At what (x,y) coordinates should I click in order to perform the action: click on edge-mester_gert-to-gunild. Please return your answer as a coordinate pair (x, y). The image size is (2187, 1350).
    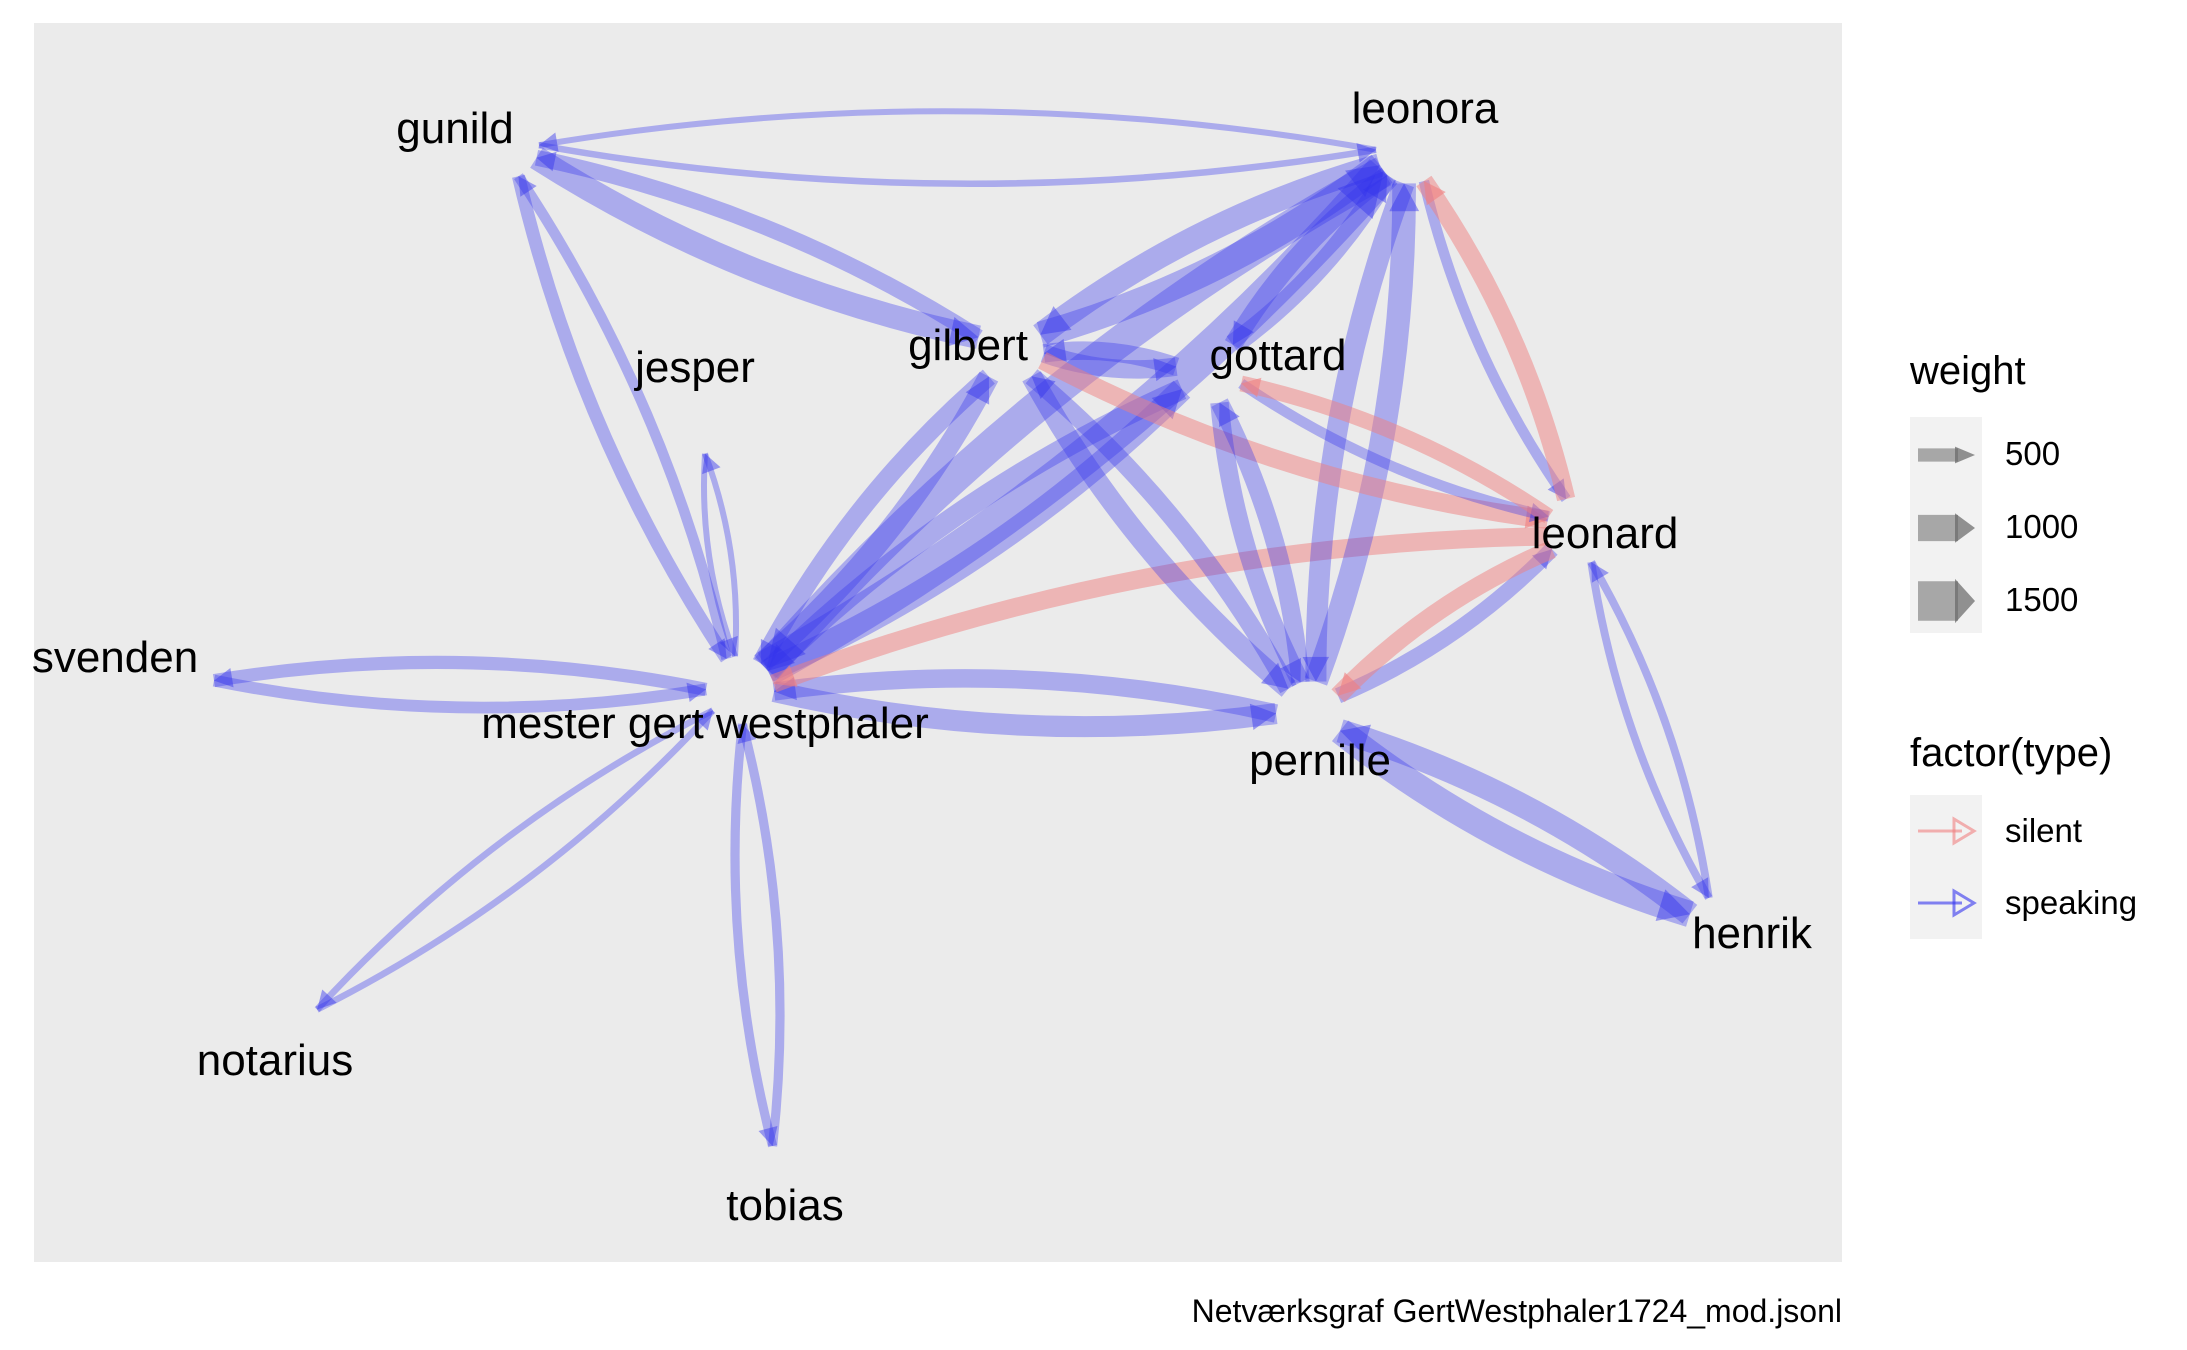
    Looking at the image, I should click on (623, 416).